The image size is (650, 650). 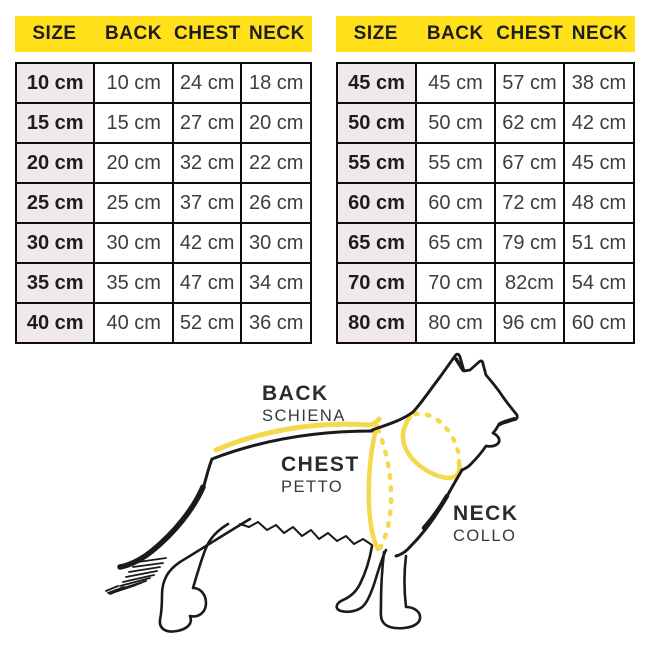 What do you see at coordinates (376, 163) in the screenshot?
I see `size-cell: 55 cm` at bounding box center [376, 163].